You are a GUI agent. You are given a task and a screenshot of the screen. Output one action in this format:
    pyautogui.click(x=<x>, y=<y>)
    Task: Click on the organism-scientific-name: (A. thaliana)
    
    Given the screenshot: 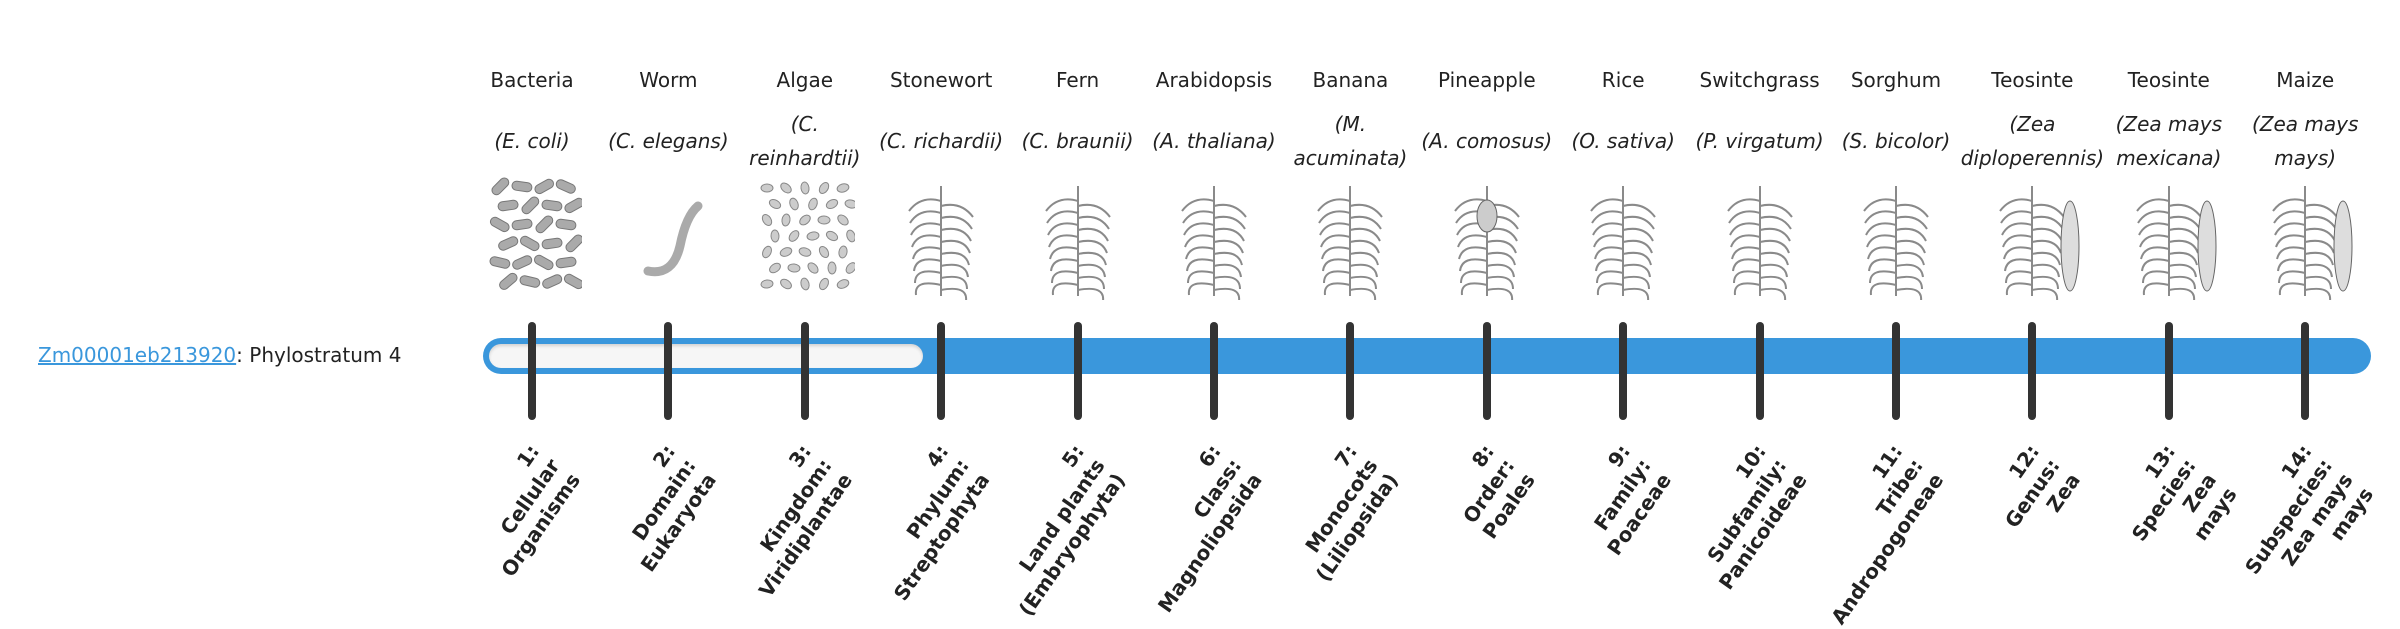 What is the action you would take?
    pyautogui.click(x=1214, y=141)
    